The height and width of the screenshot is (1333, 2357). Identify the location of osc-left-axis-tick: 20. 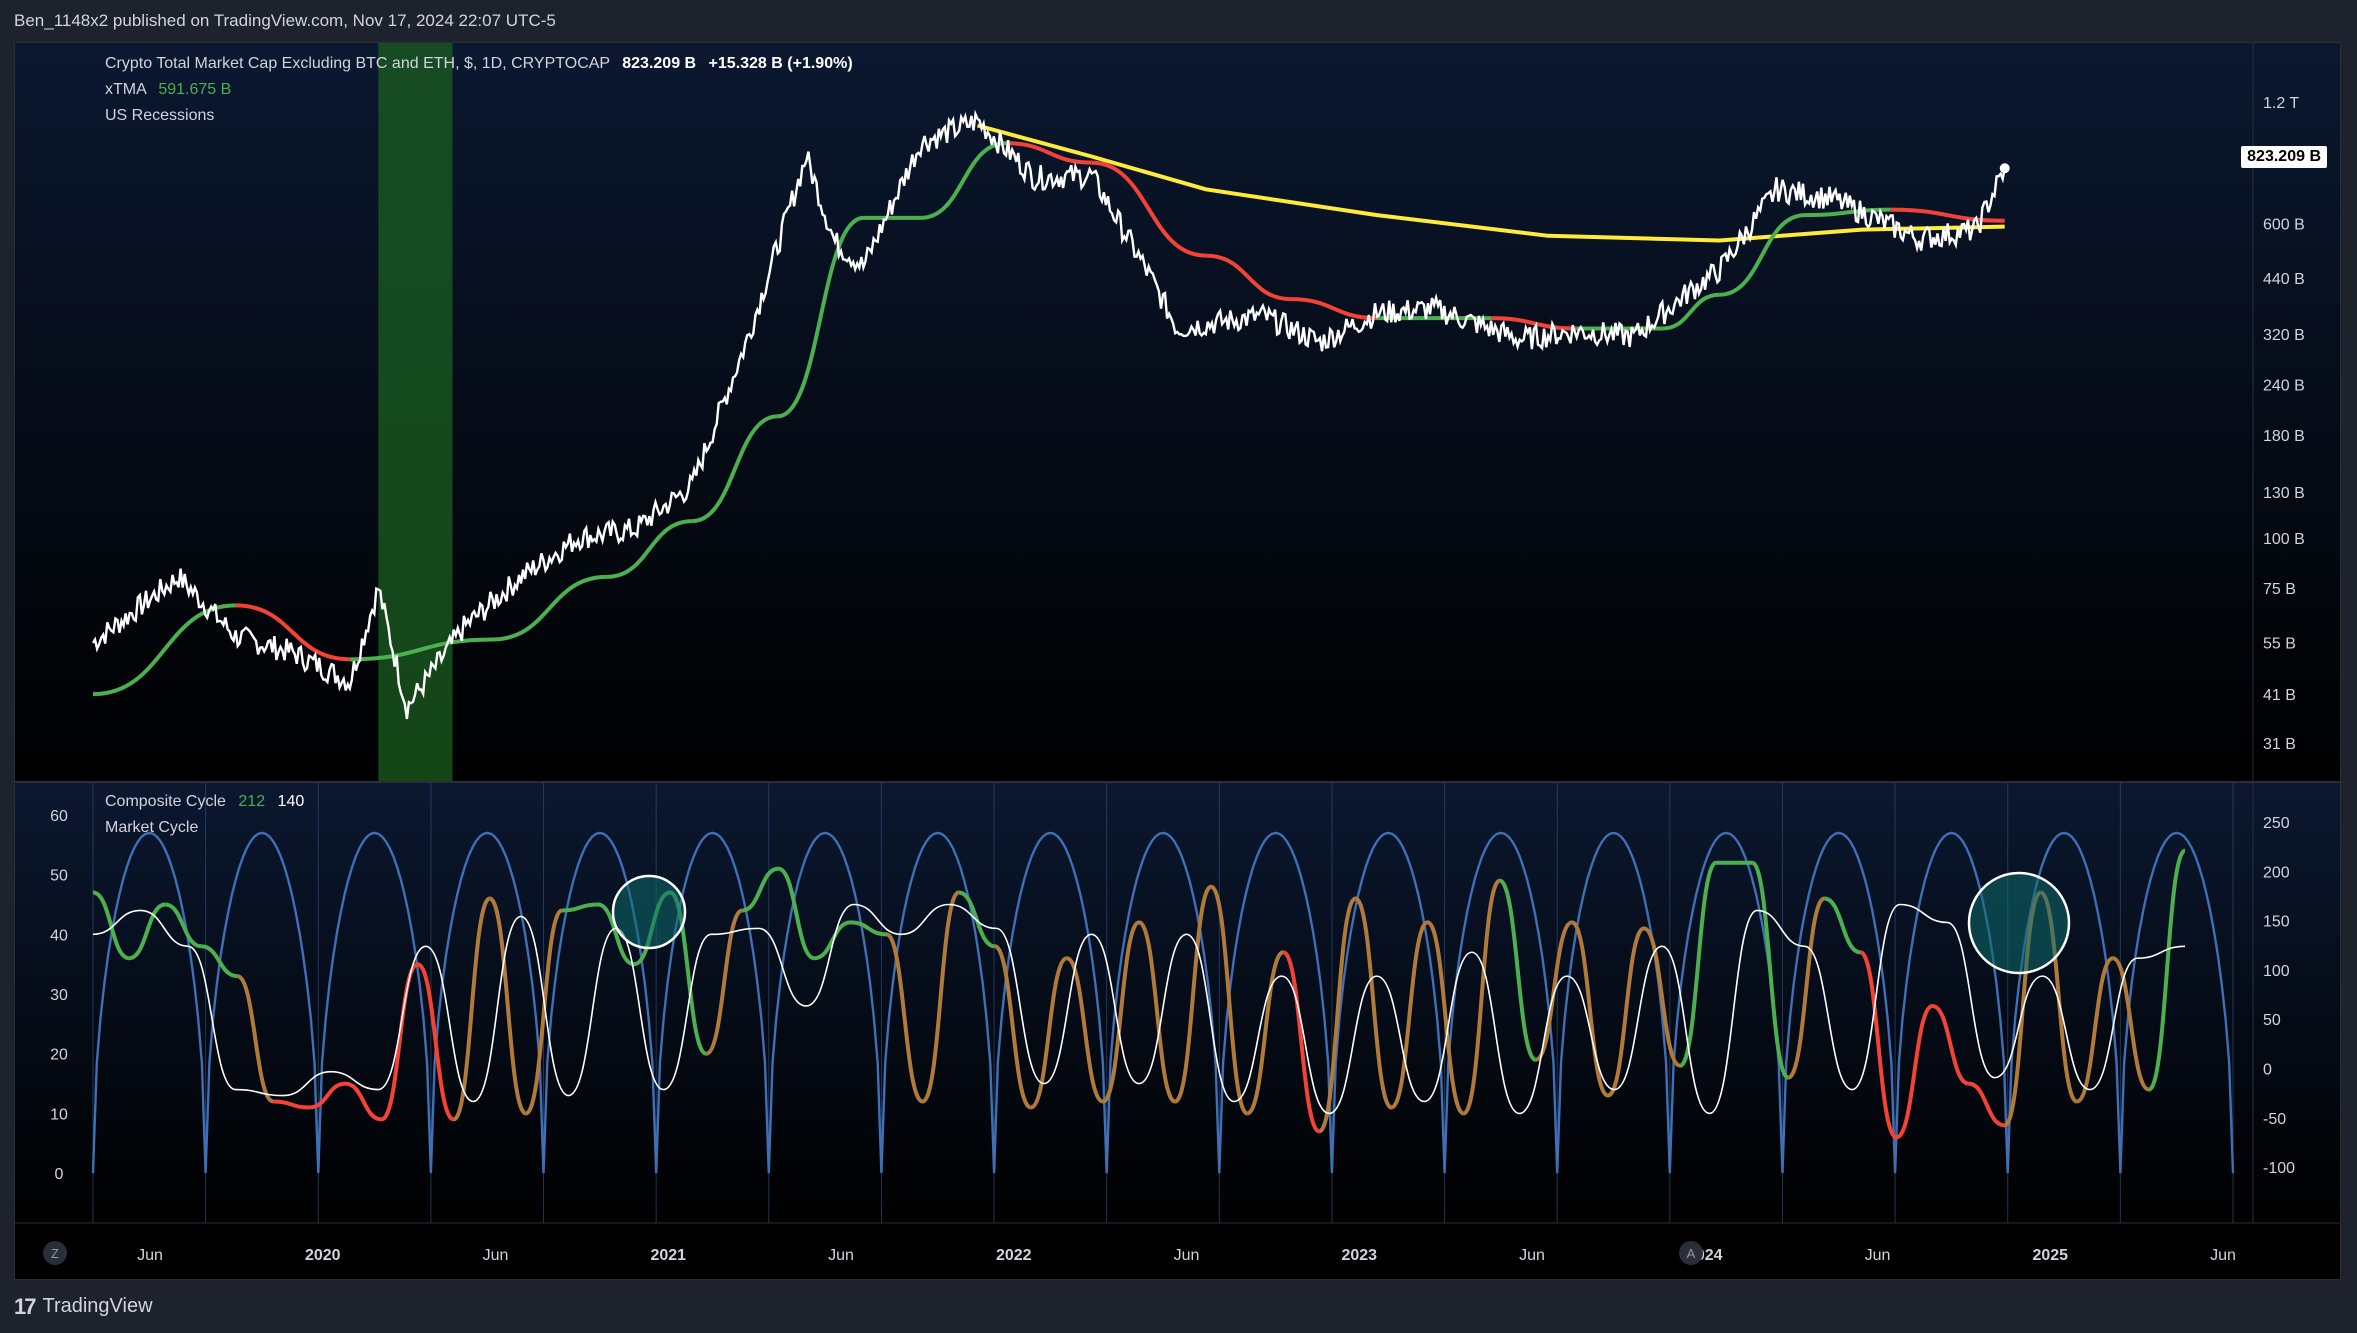
(59, 1055).